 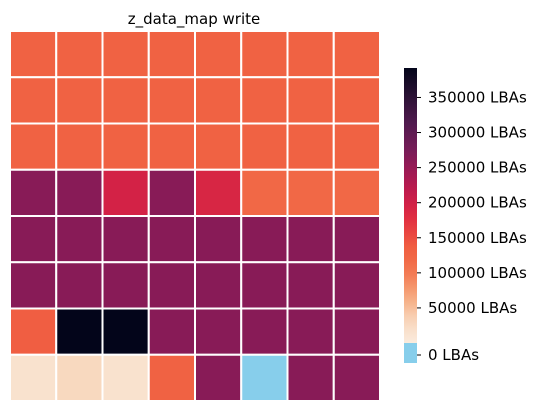 I want to click on colorbar-tick-label: 50000 LBAs, so click(x=472, y=308).